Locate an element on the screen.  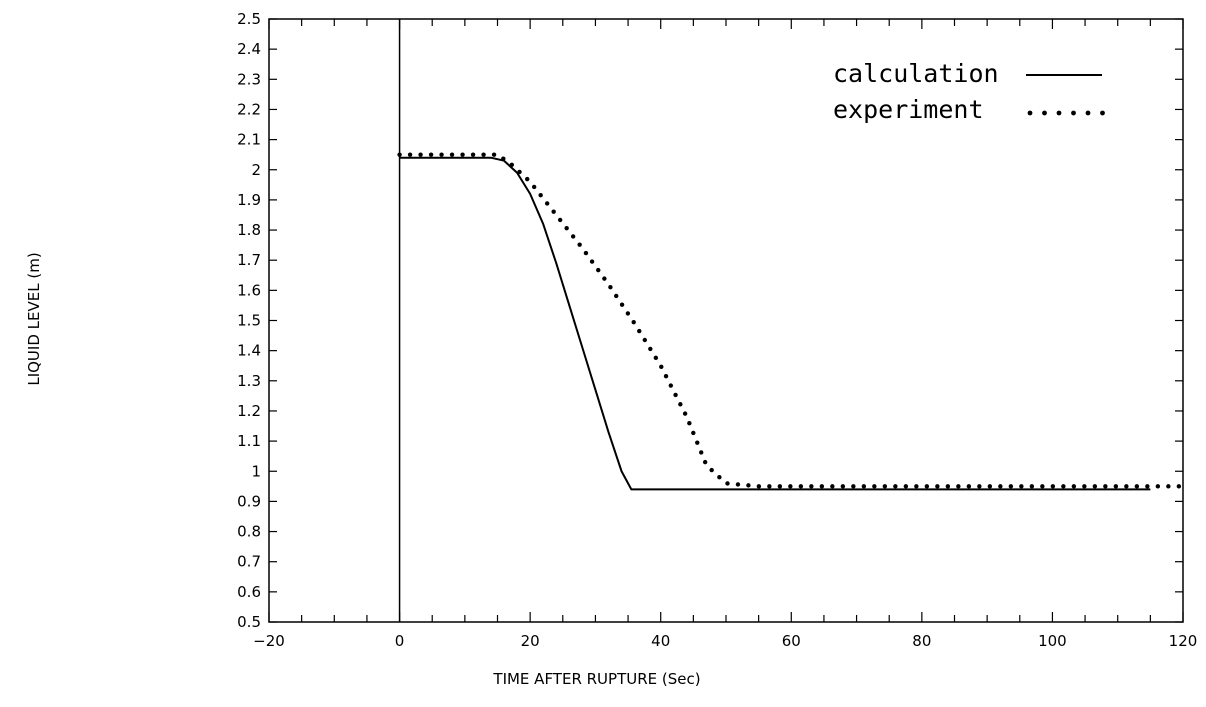
y-tick-label: 0.5 is located at coordinates (249, 622).